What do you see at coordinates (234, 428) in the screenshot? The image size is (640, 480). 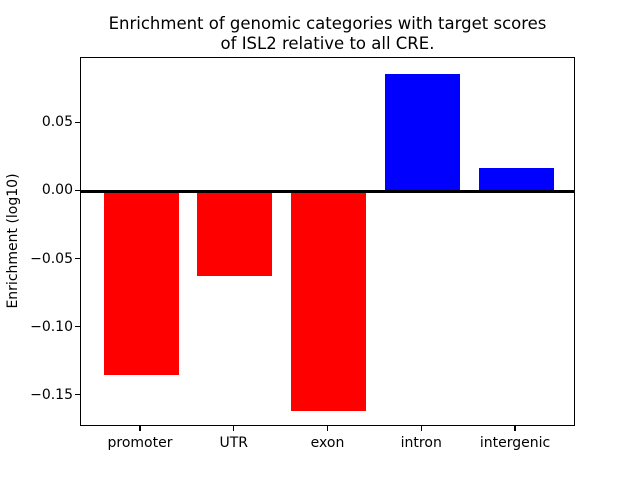 I see `x-tick-mark-UTR` at bounding box center [234, 428].